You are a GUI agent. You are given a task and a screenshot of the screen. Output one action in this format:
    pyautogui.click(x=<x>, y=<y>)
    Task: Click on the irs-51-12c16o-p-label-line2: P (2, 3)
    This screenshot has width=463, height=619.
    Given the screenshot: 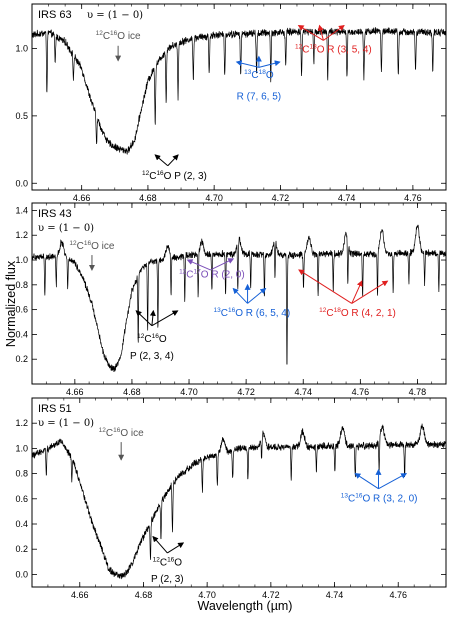 What is the action you would take?
    pyautogui.click(x=167, y=579)
    